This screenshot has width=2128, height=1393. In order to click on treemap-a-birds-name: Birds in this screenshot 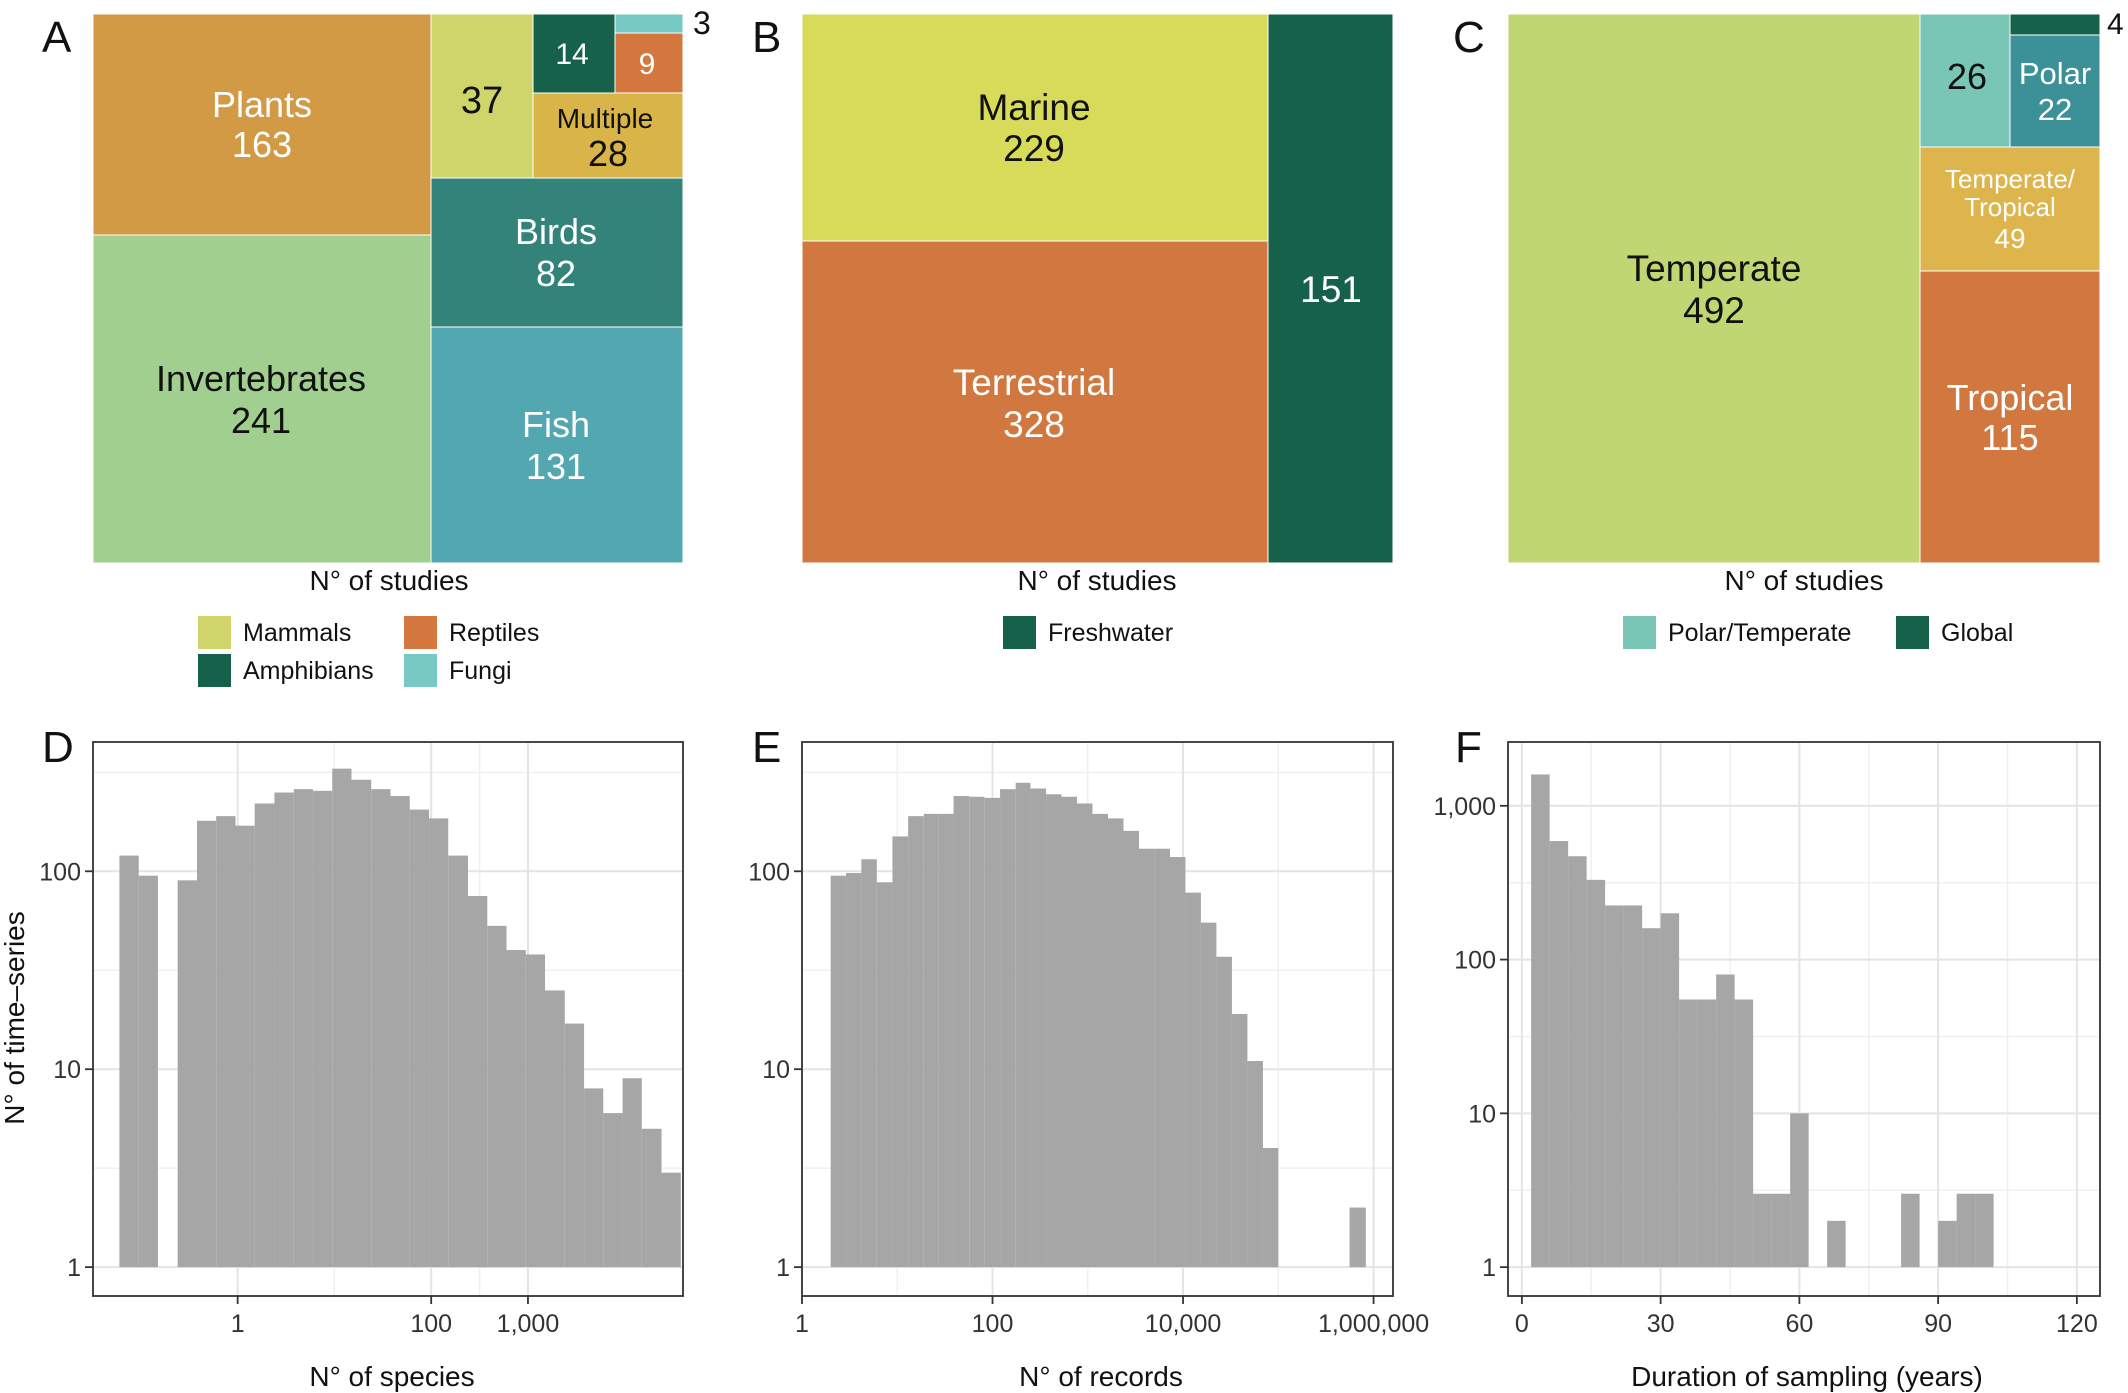, I will do `click(556, 231)`.